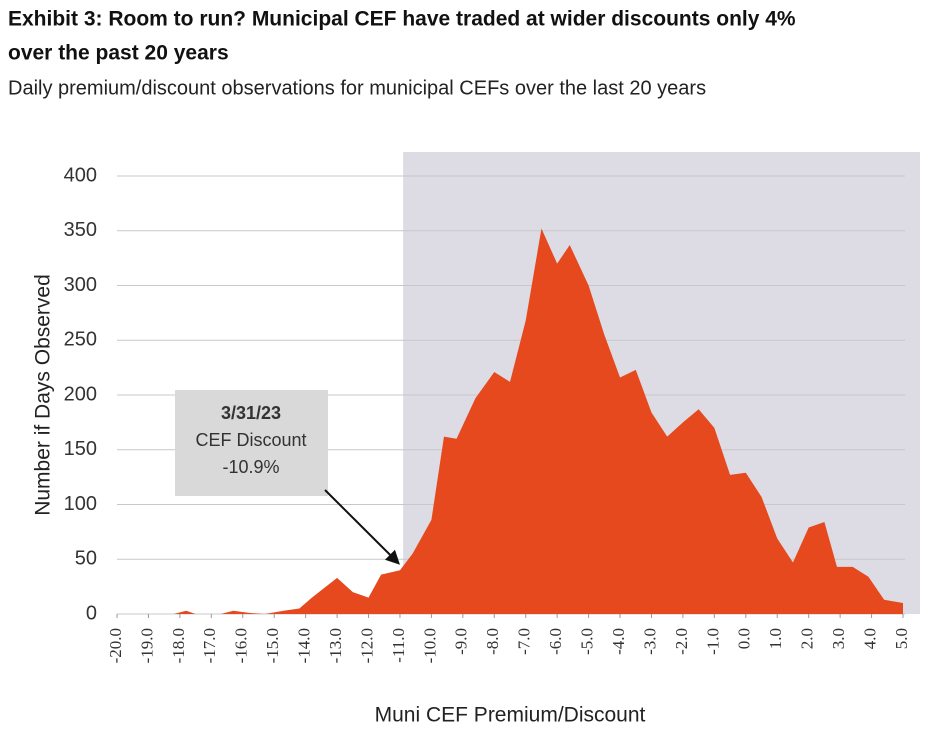  I want to click on y-axis-label: Number if Days Observed, so click(43, 395).